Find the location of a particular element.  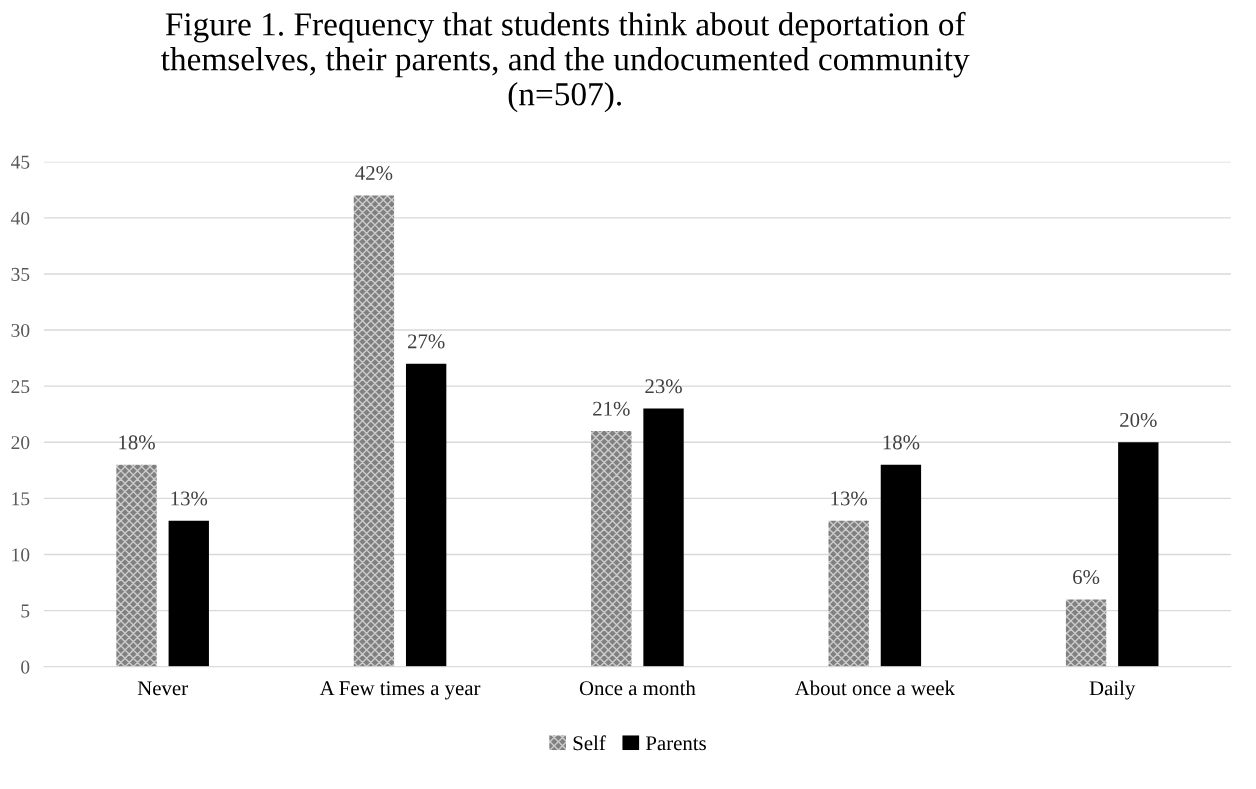

y-tick-label: 25 is located at coordinates (20, 387).